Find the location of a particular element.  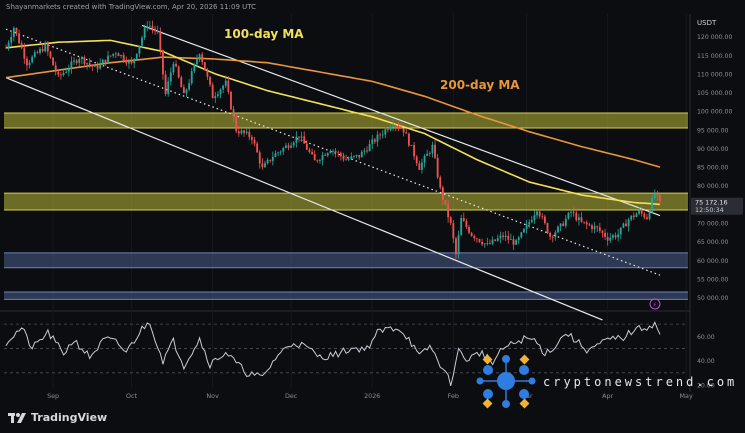

alert-marker-glyph: ⚡ is located at coordinates (655, 305).